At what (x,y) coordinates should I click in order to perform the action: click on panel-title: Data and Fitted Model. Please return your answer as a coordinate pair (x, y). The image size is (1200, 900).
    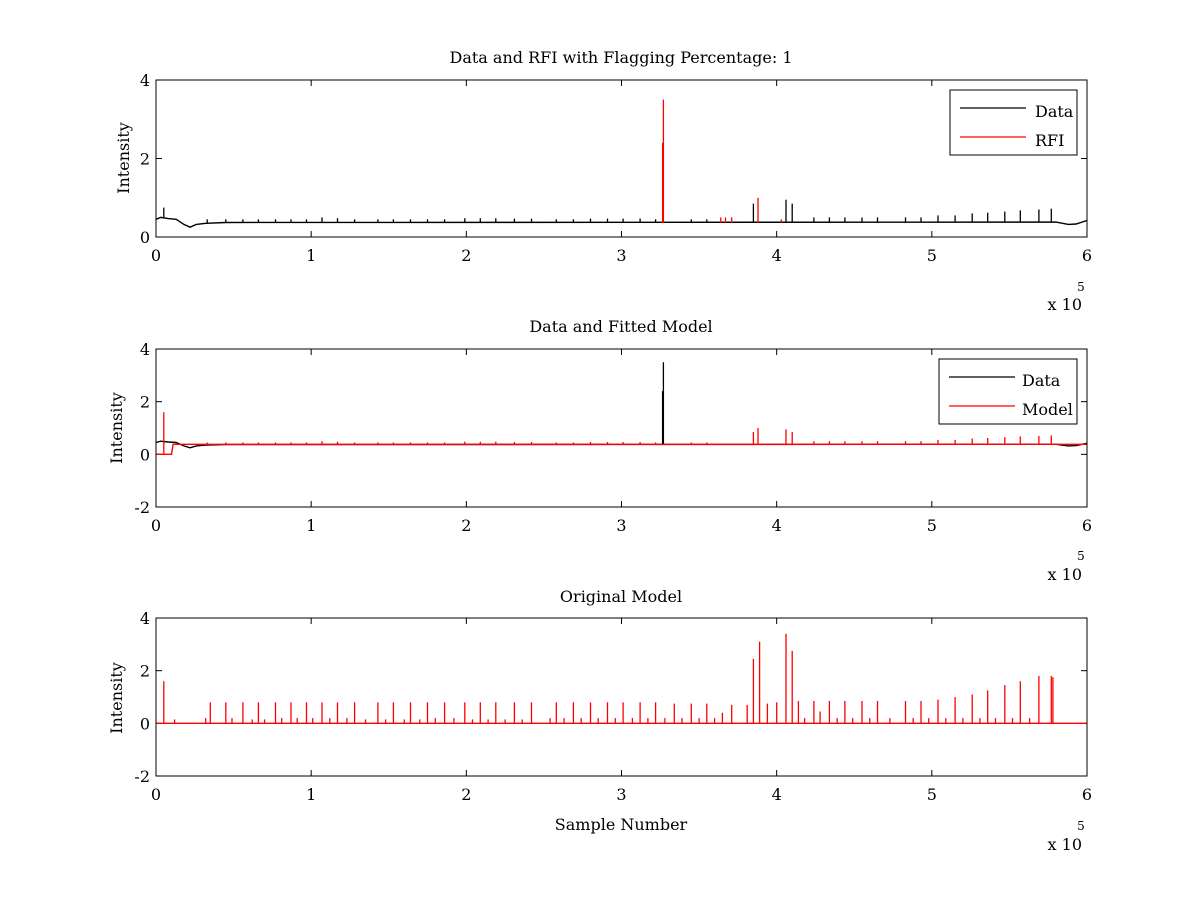
    Looking at the image, I should click on (620, 326).